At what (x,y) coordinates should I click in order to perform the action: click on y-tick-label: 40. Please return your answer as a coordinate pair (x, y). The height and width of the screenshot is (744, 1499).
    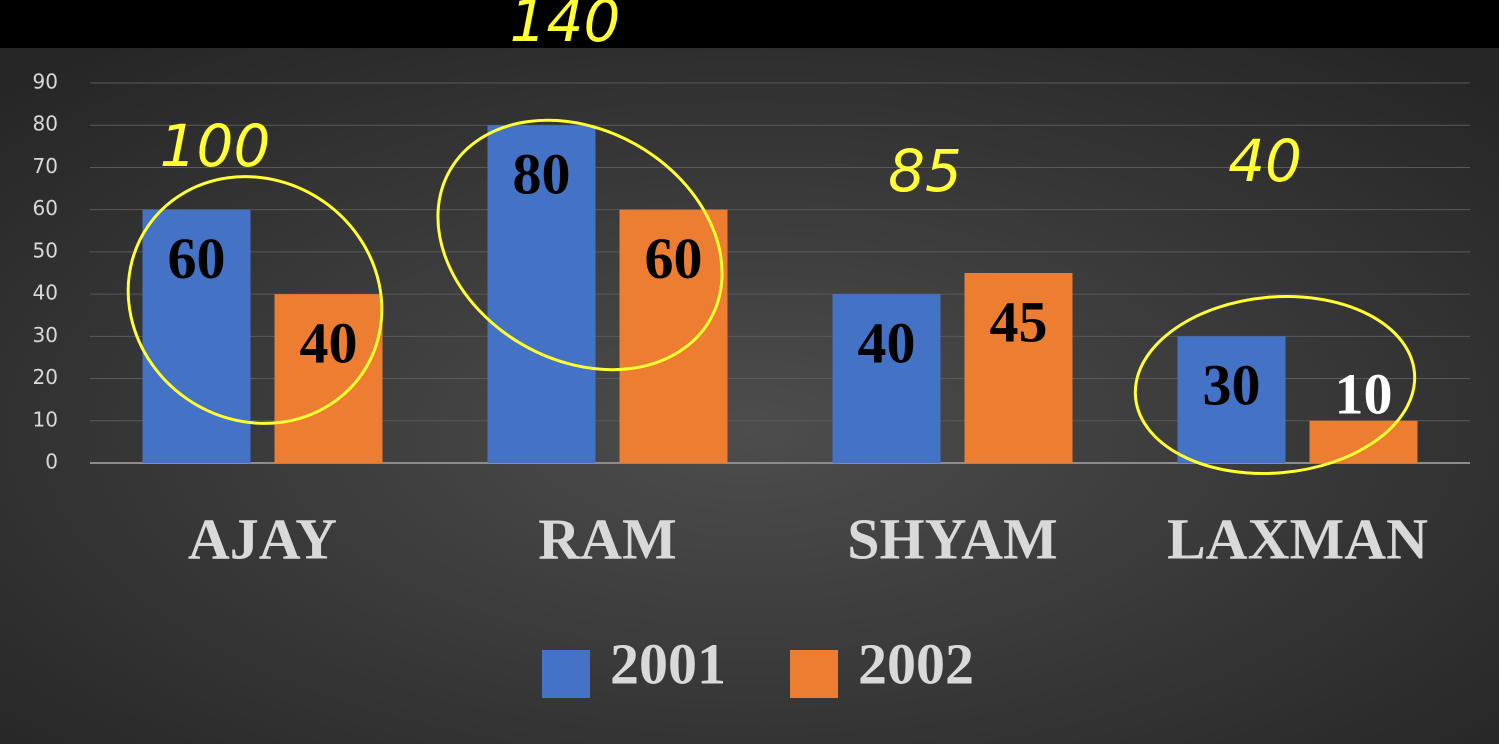
    Looking at the image, I should click on (45, 293).